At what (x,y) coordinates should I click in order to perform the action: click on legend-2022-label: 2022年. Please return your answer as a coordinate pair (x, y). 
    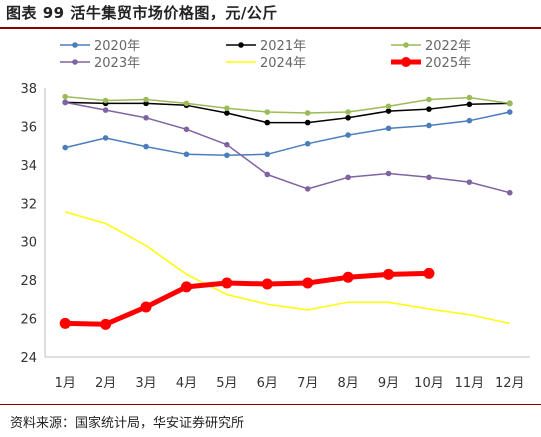
    Looking at the image, I should click on (448, 46).